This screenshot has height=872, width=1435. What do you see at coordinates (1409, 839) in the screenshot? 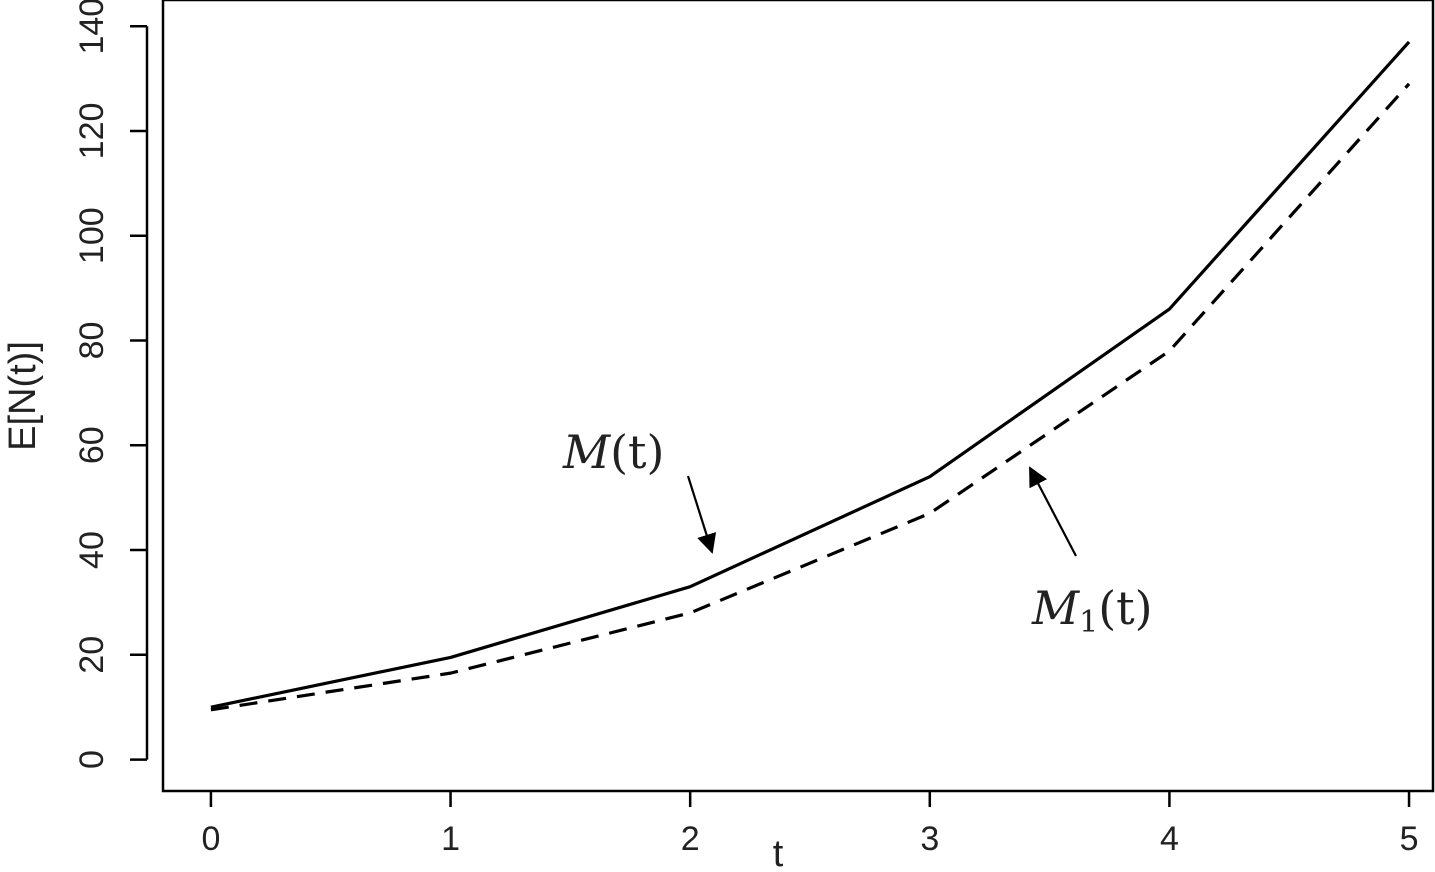
I see `x-tick-label-5: 5` at bounding box center [1409, 839].